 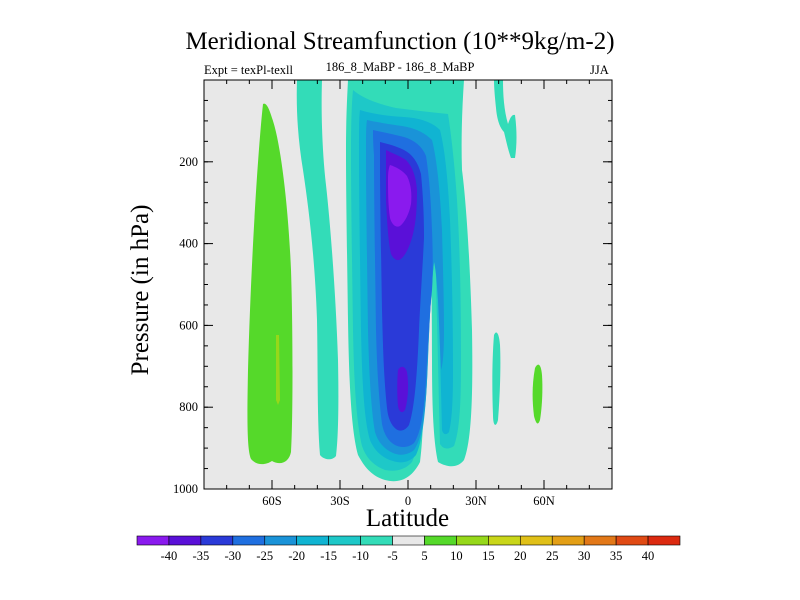 What do you see at coordinates (599, 70) in the screenshot?
I see `season-label: JJA` at bounding box center [599, 70].